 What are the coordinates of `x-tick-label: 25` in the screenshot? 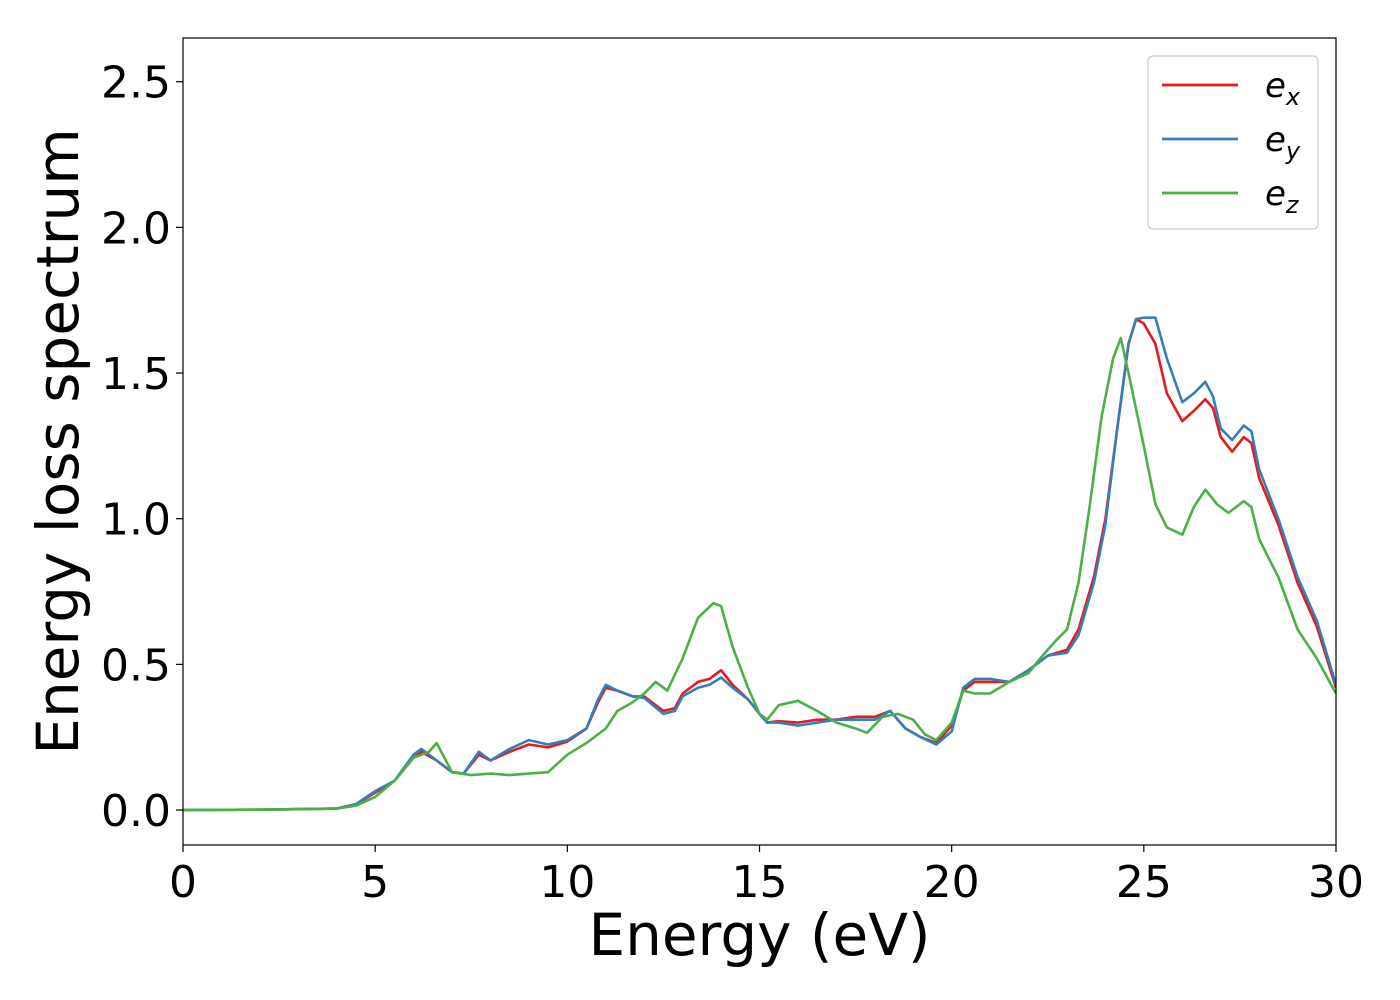 It's located at (1144, 882).